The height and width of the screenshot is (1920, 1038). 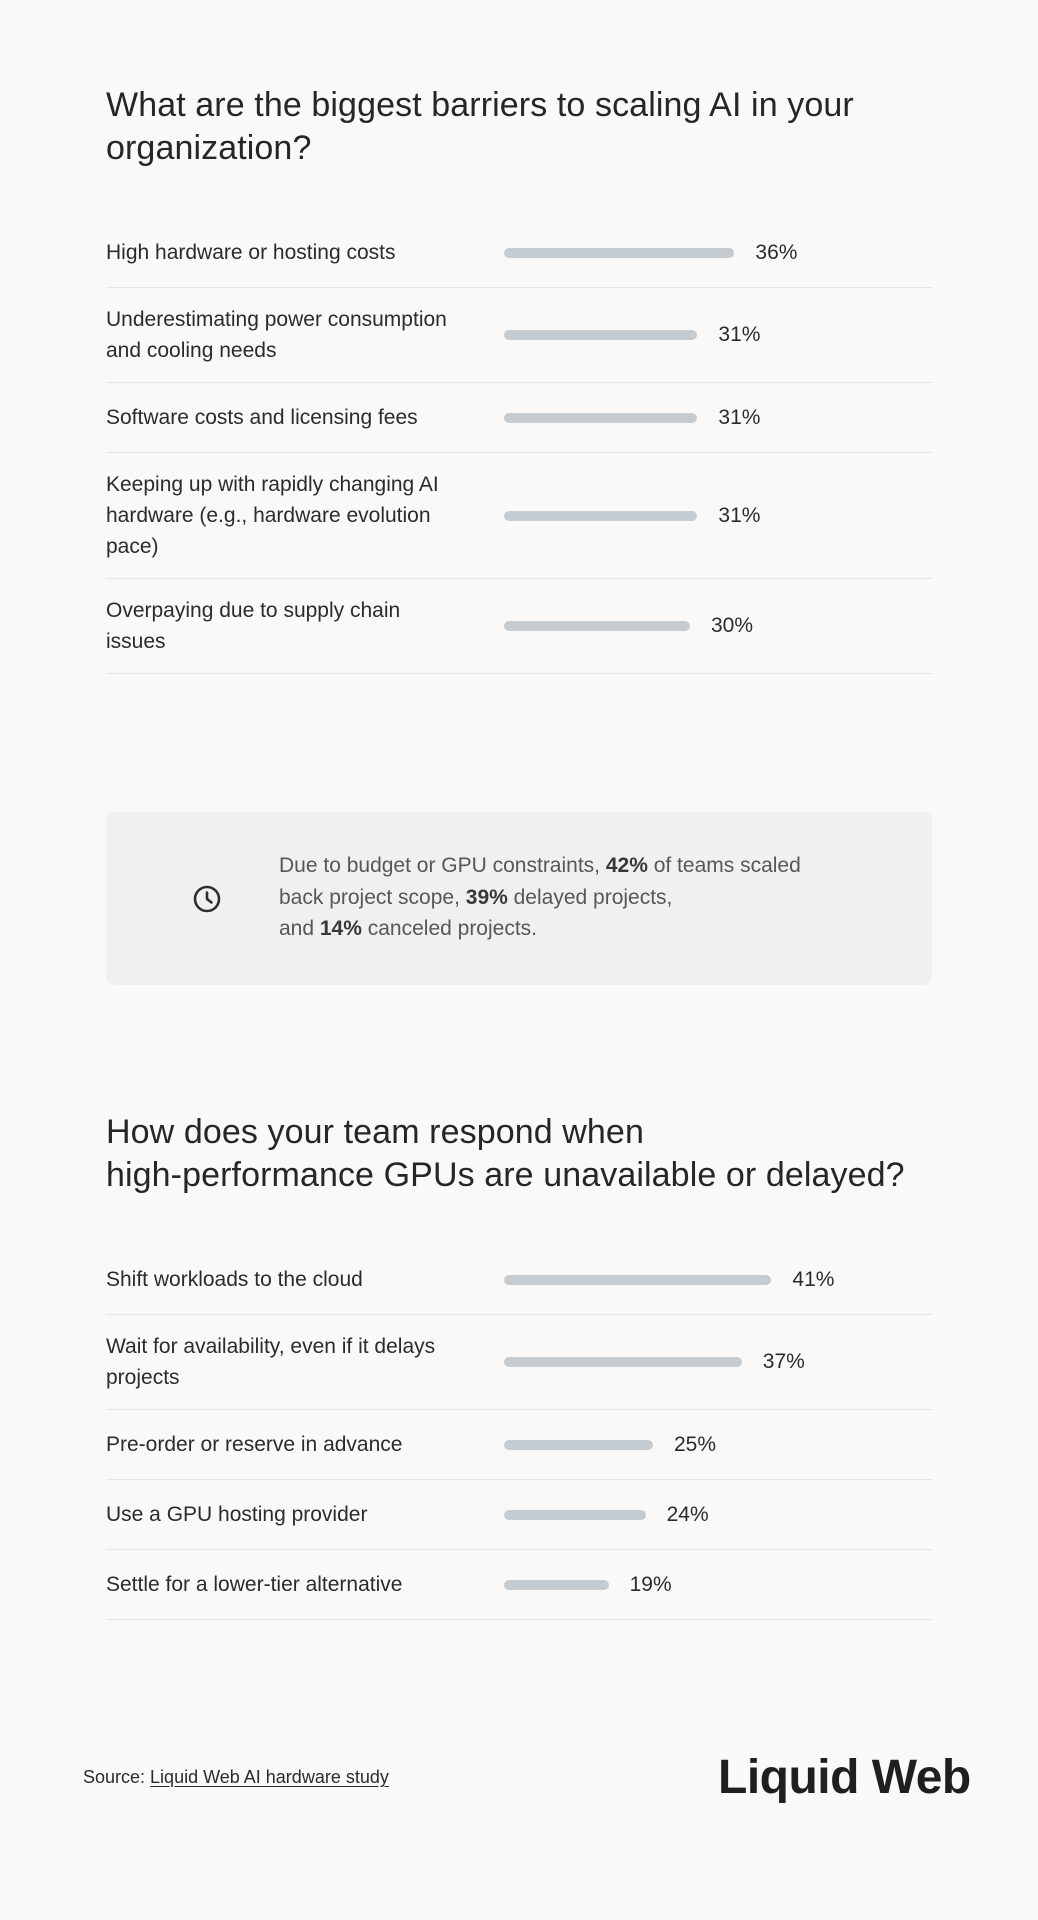 I want to click on chart-row: Software costs and licensing fees 31%, so click(x=519, y=418).